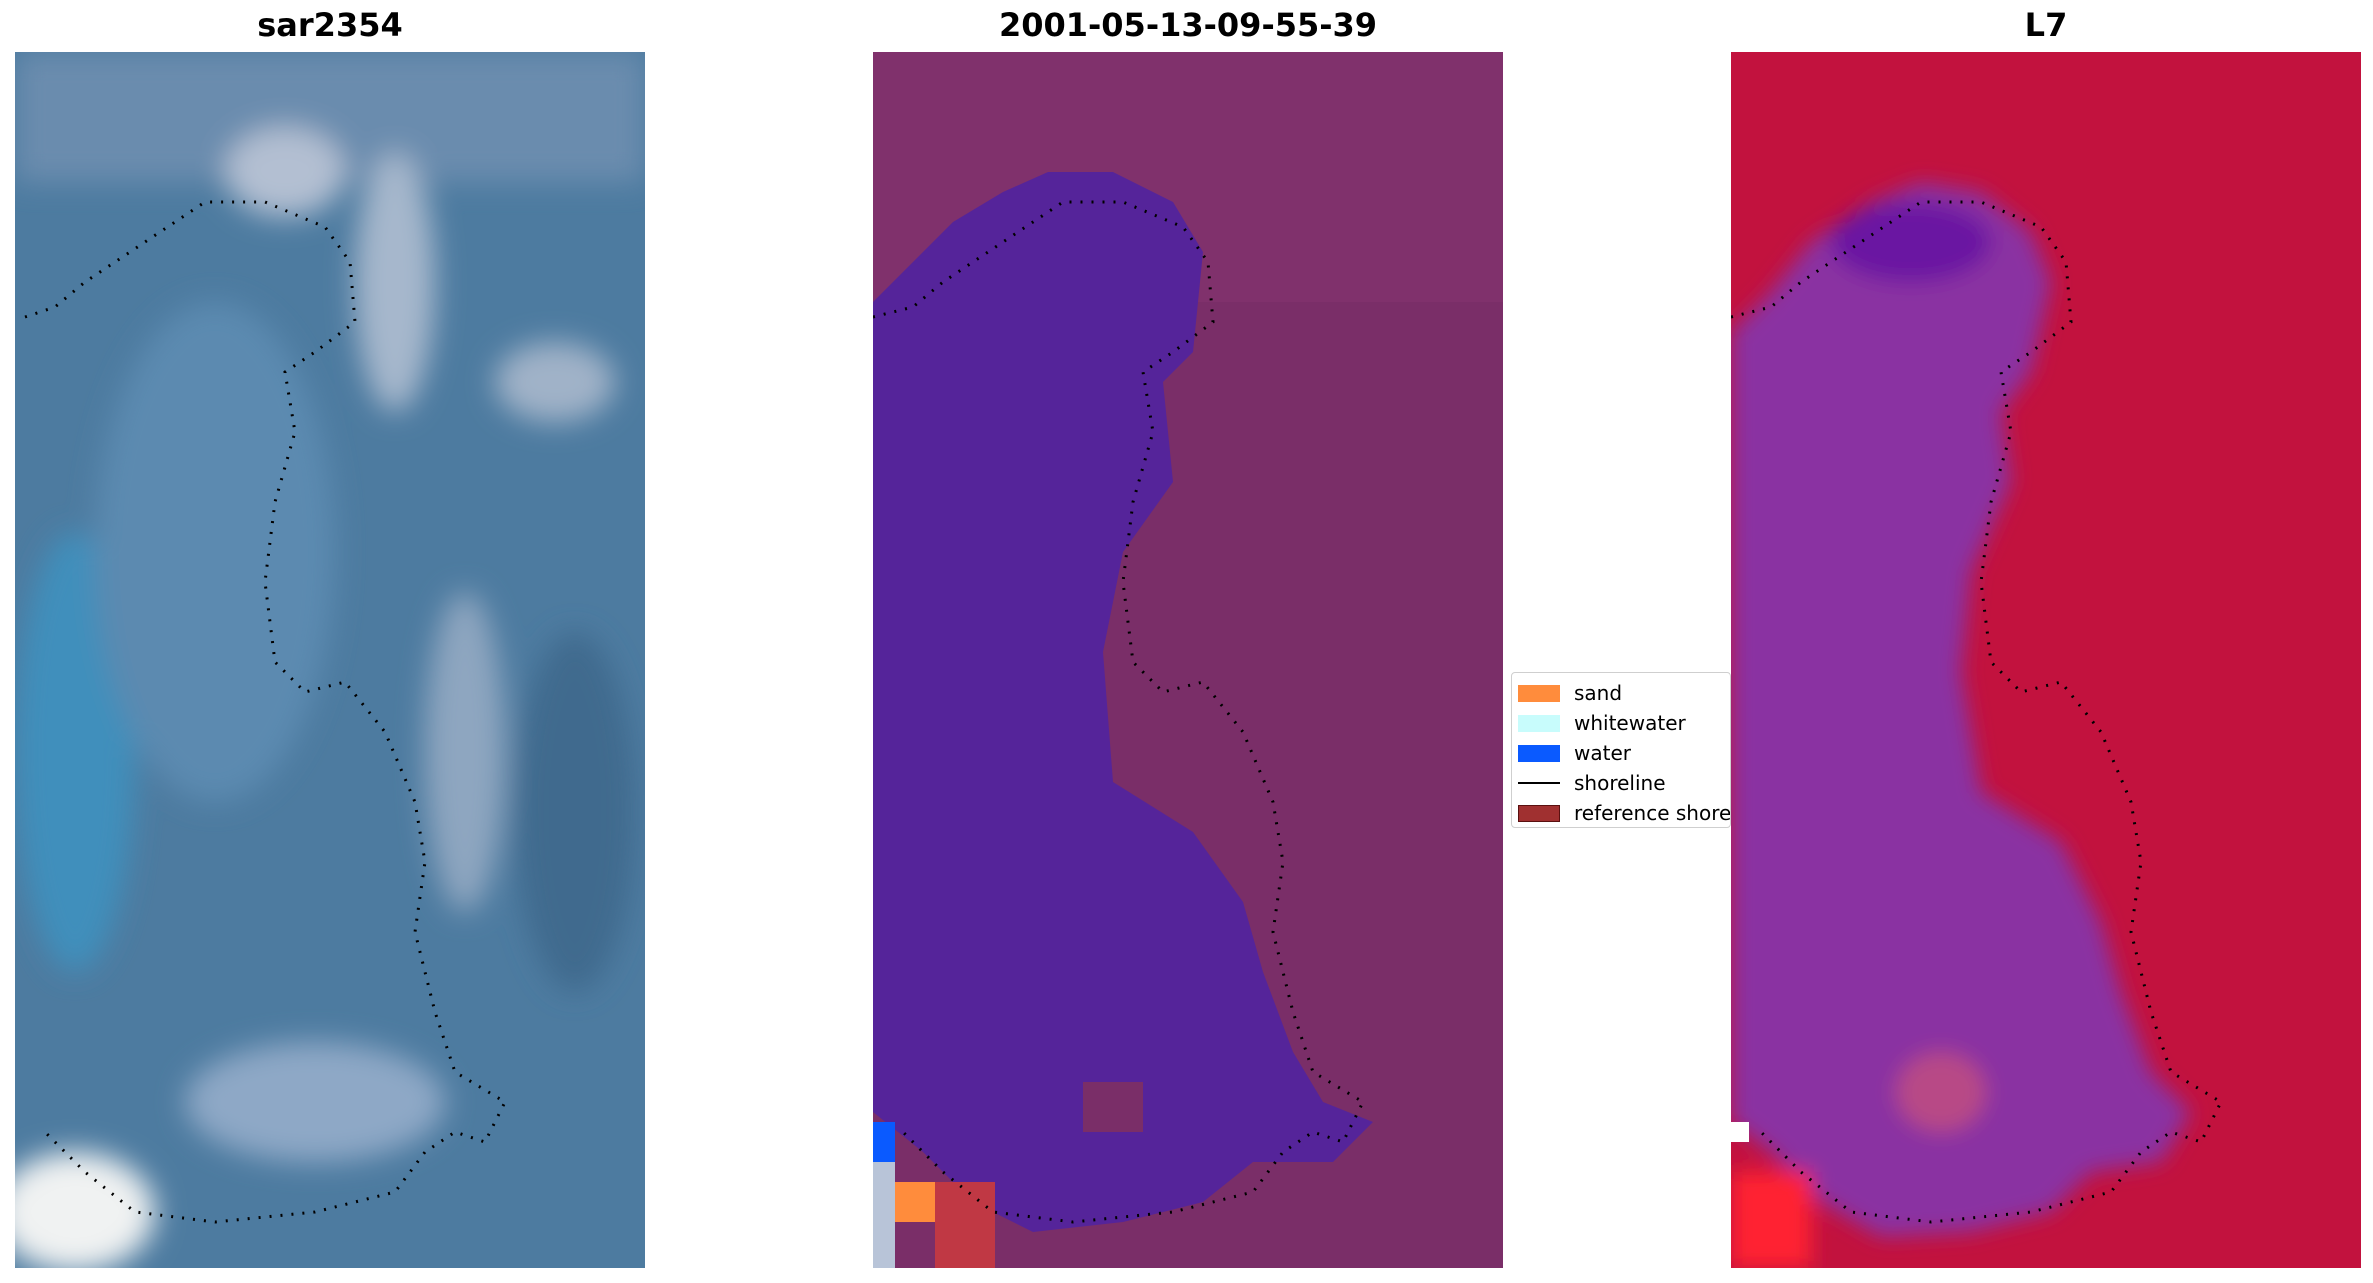 This screenshot has height=1283, width=2373. I want to click on shoreline-line-swatch, so click(1539, 783).